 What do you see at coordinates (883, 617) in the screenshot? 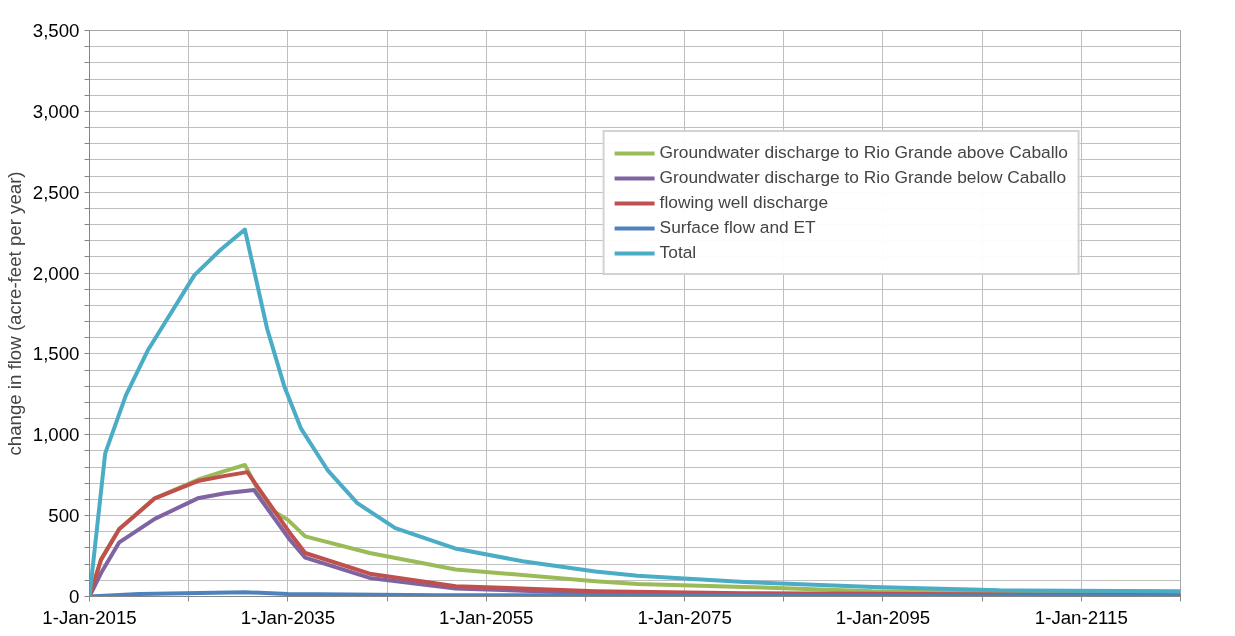
I see `x-tick-label: 1-Jan-2095` at bounding box center [883, 617].